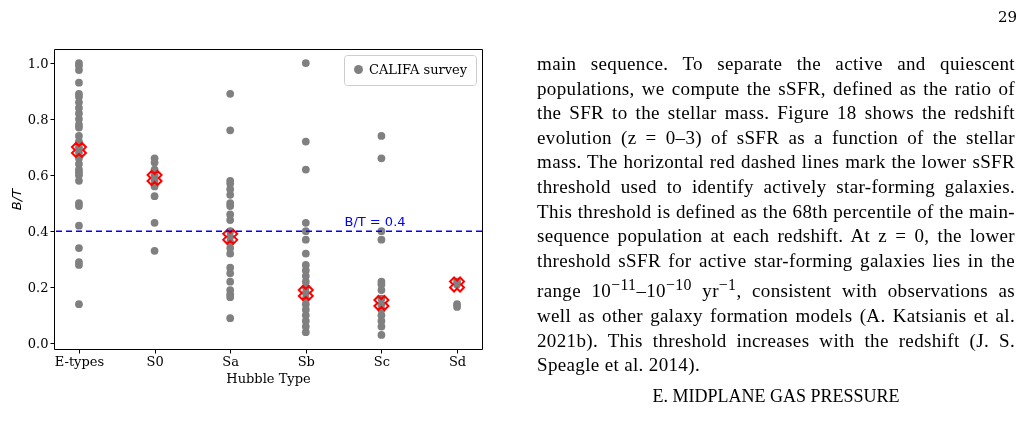 This screenshot has height=428, width=1027. Describe the element at coordinates (38, 343) in the screenshot. I see `y-tick-label: 0.0` at that location.